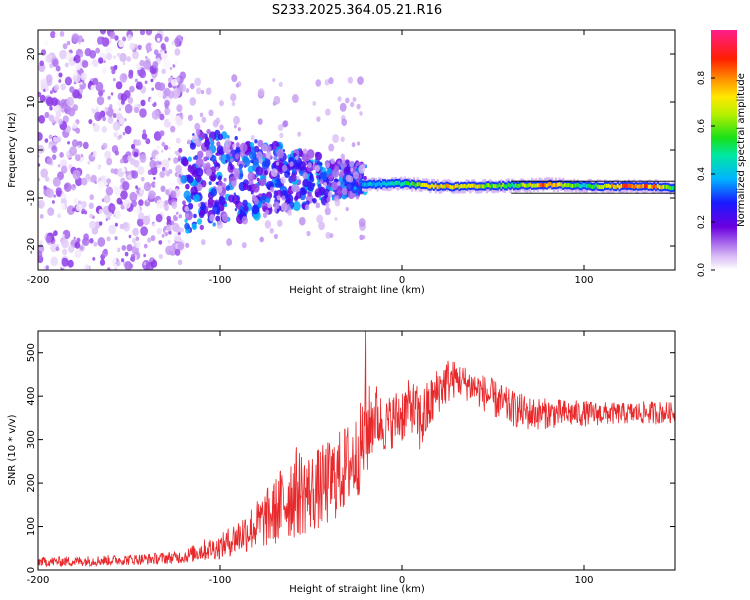 The image size is (750, 600). What do you see at coordinates (31, 102) in the screenshot?
I see `y-tick-label: 10` at bounding box center [31, 102].